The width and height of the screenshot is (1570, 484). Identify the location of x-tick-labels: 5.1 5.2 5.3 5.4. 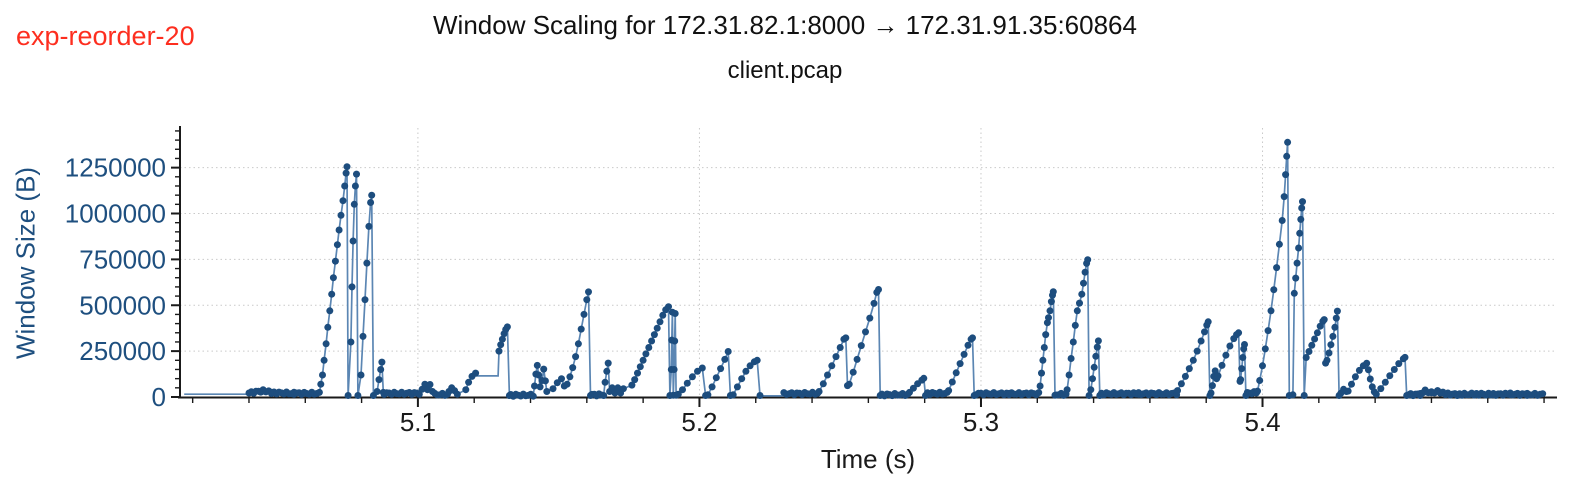
(840, 422).